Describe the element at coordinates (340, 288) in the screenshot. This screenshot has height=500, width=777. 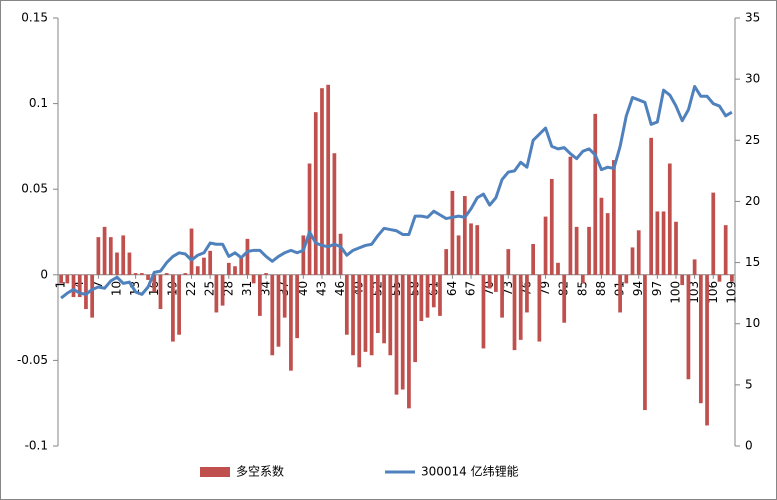
I see `x-tick-label: 46` at that location.